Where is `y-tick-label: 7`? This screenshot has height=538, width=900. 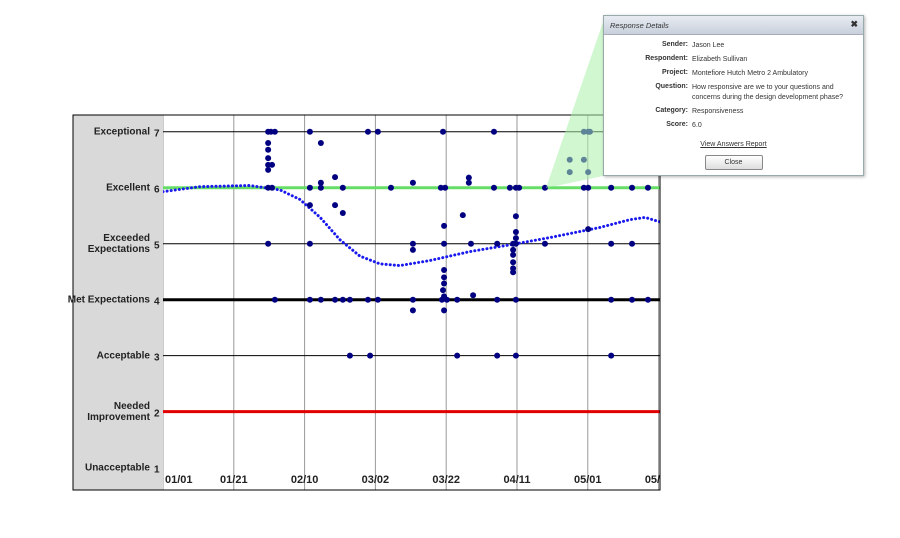 y-tick-label: 7 is located at coordinates (157, 133).